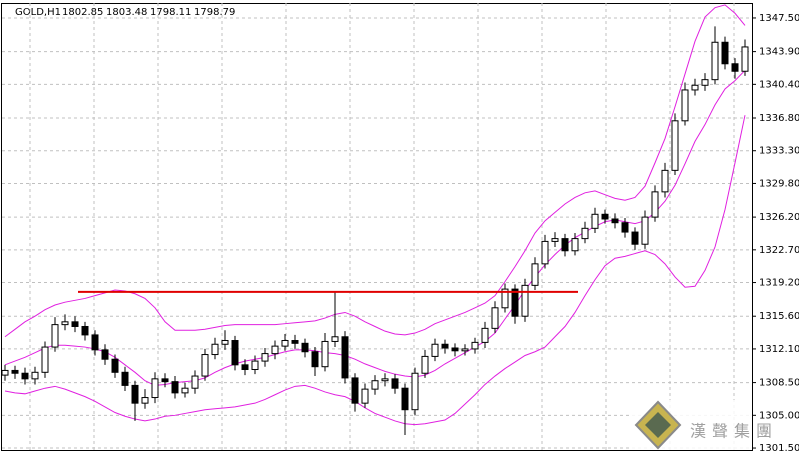 The image size is (799, 453). What do you see at coordinates (779, 52) in the screenshot?
I see `y-tick-label: 1343.90` at bounding box center [779, 52].